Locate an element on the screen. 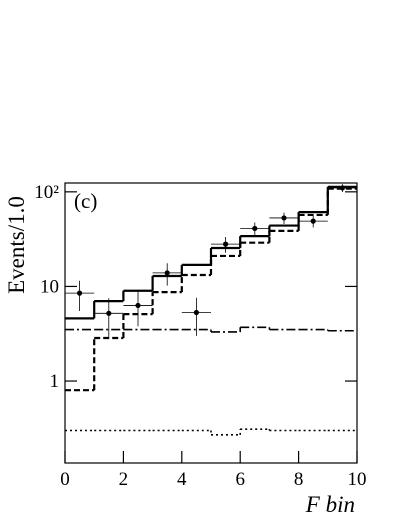 The image size is (407, 527). x-tick-label: 6 is located at coordinates (240, 479).